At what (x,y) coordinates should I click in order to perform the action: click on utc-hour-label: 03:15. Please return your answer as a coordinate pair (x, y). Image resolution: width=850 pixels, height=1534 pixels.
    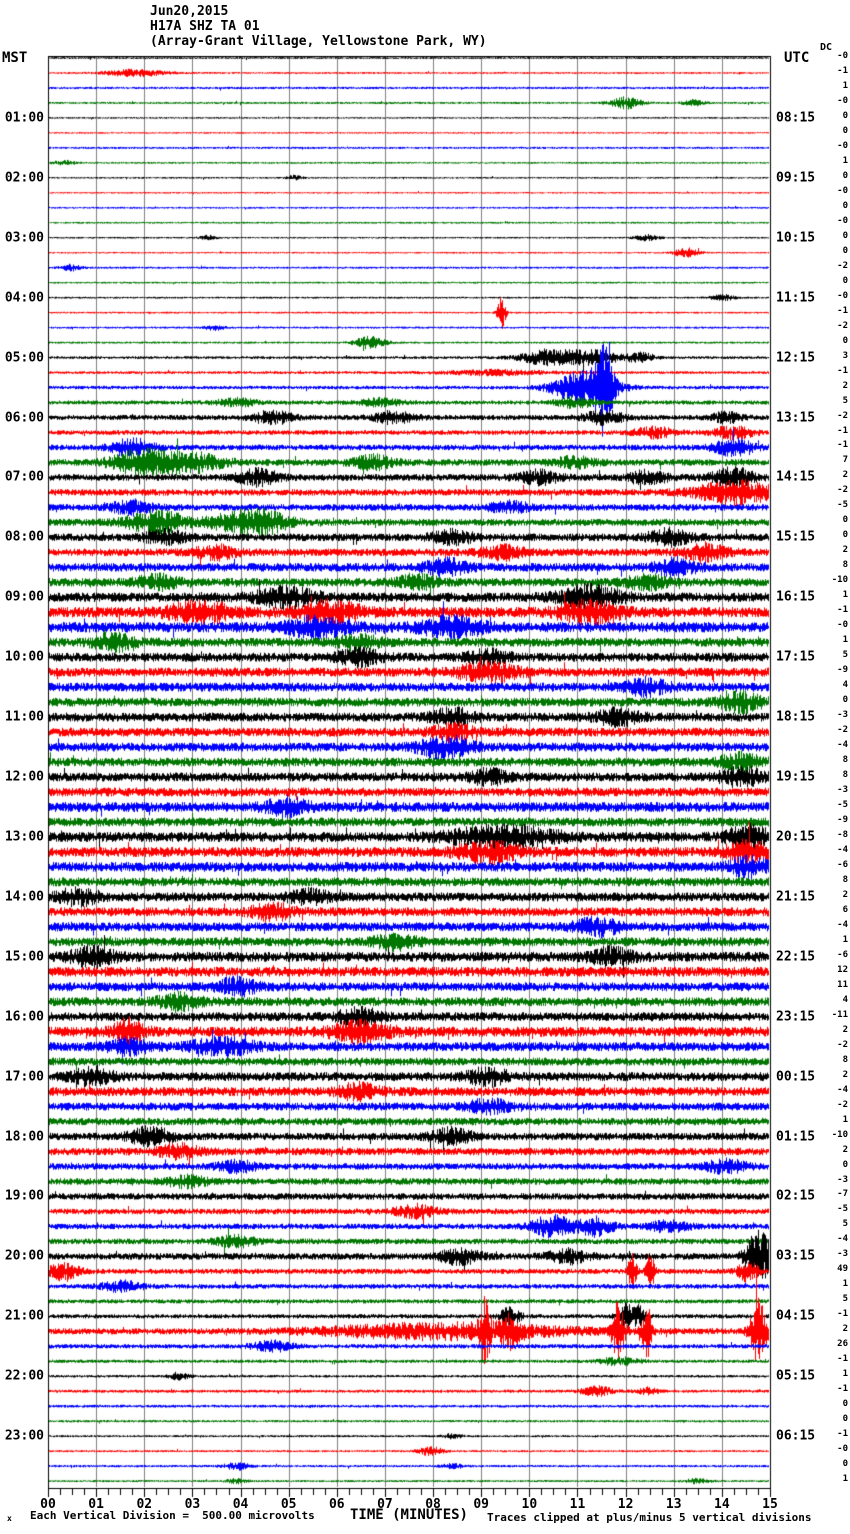
    Looking at the image, I should click on (796, 1256).